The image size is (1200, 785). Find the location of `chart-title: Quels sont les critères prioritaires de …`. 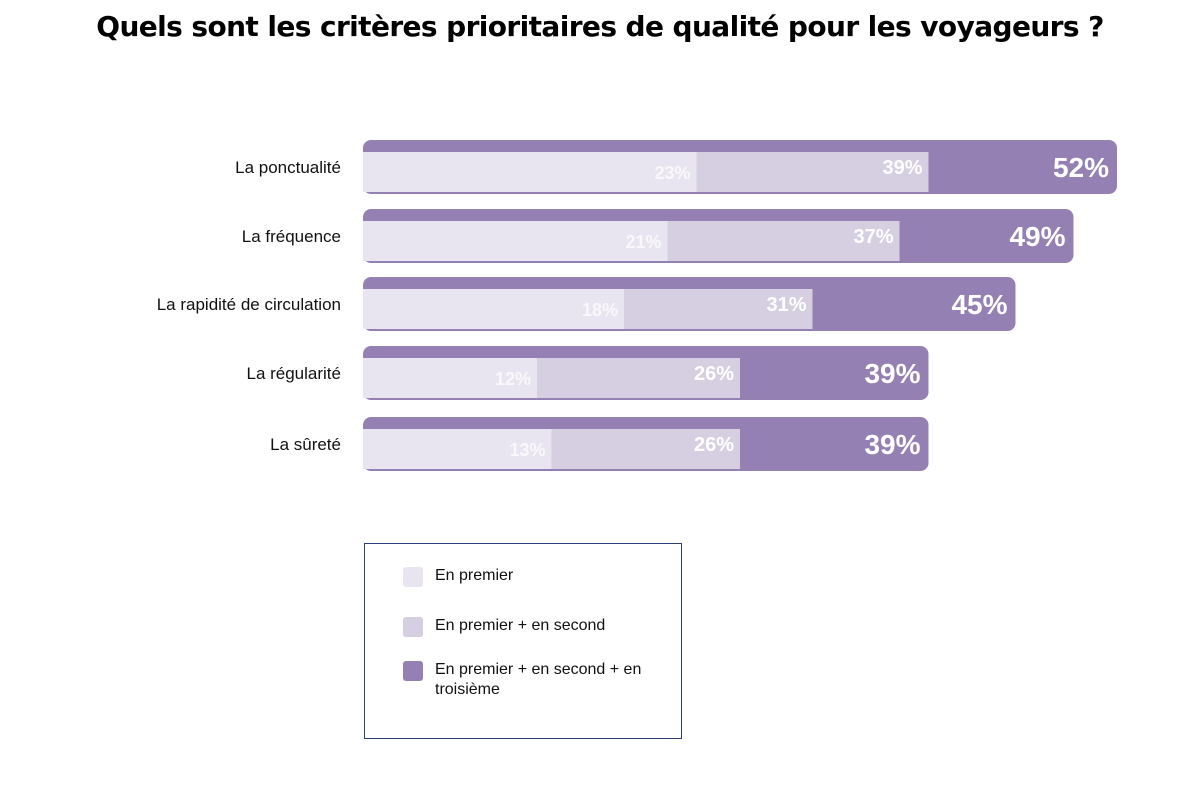

chart-title: Quels sont les critères prioritaires de … is located at coordinates (600, 26).